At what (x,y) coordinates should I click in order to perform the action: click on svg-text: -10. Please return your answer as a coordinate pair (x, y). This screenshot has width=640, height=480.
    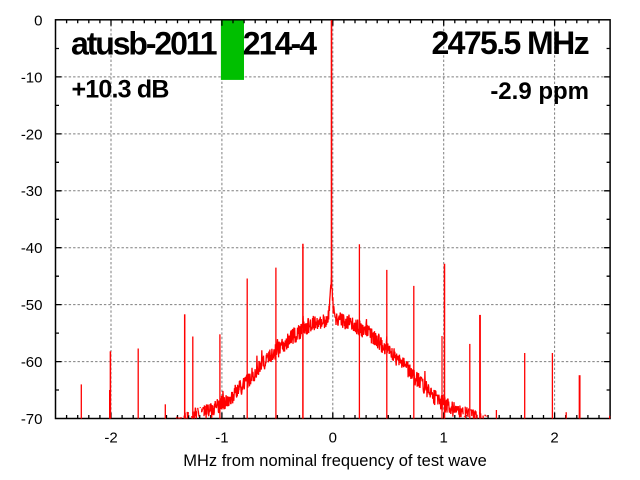
    Looking at the image, I should click on (32, 77).